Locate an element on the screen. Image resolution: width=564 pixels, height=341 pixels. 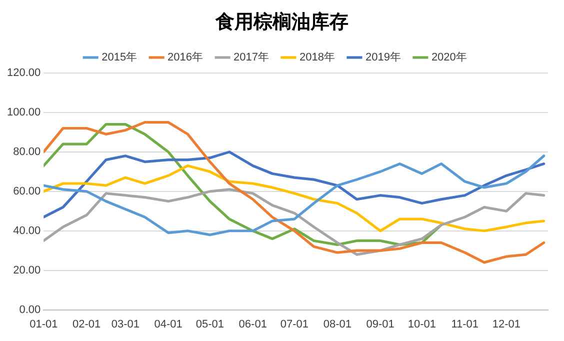
y-tick-label: 20.00 is located at coordinates (27, 270).